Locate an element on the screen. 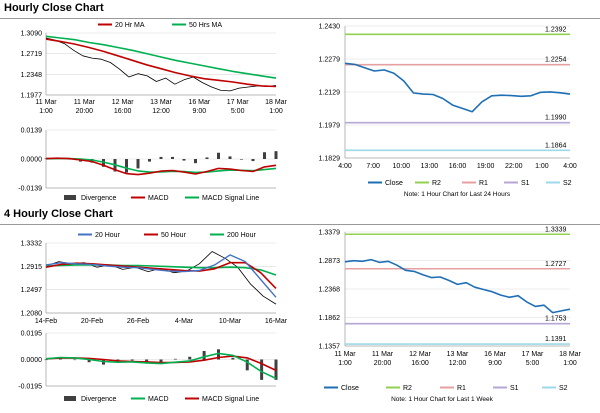  section-header-hourly: Hourly Close Chart is located at coordinates (300, 9).